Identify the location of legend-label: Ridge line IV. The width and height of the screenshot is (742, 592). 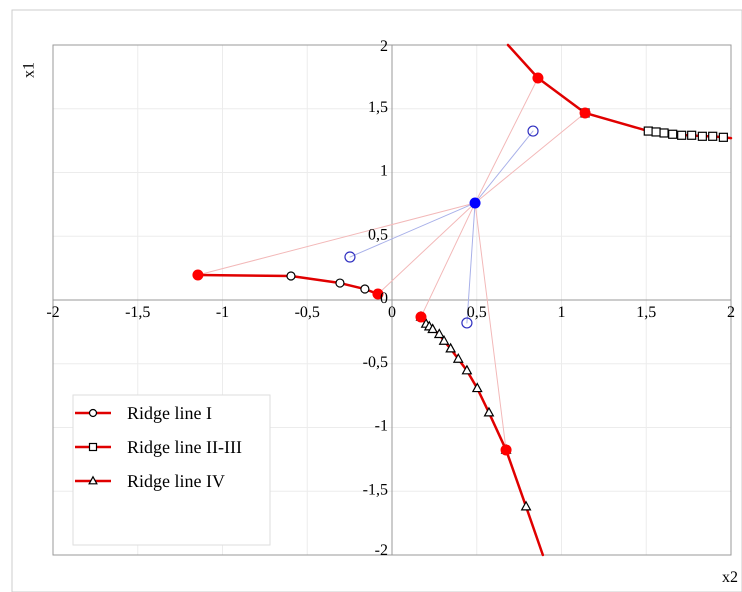
(176, 481).